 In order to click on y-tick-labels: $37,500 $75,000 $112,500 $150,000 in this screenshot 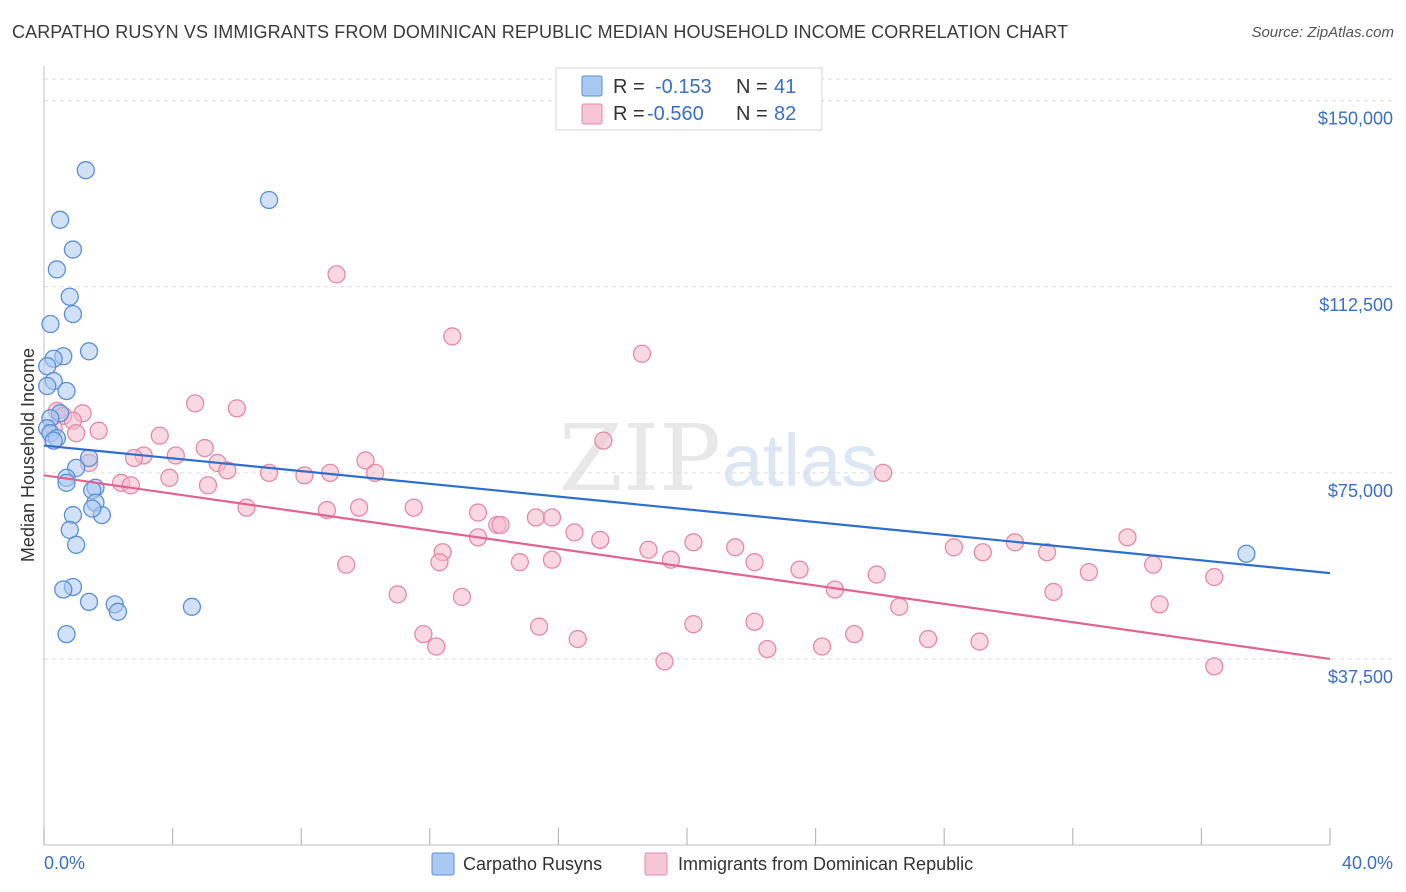, I will do `click(1355, 398)`.